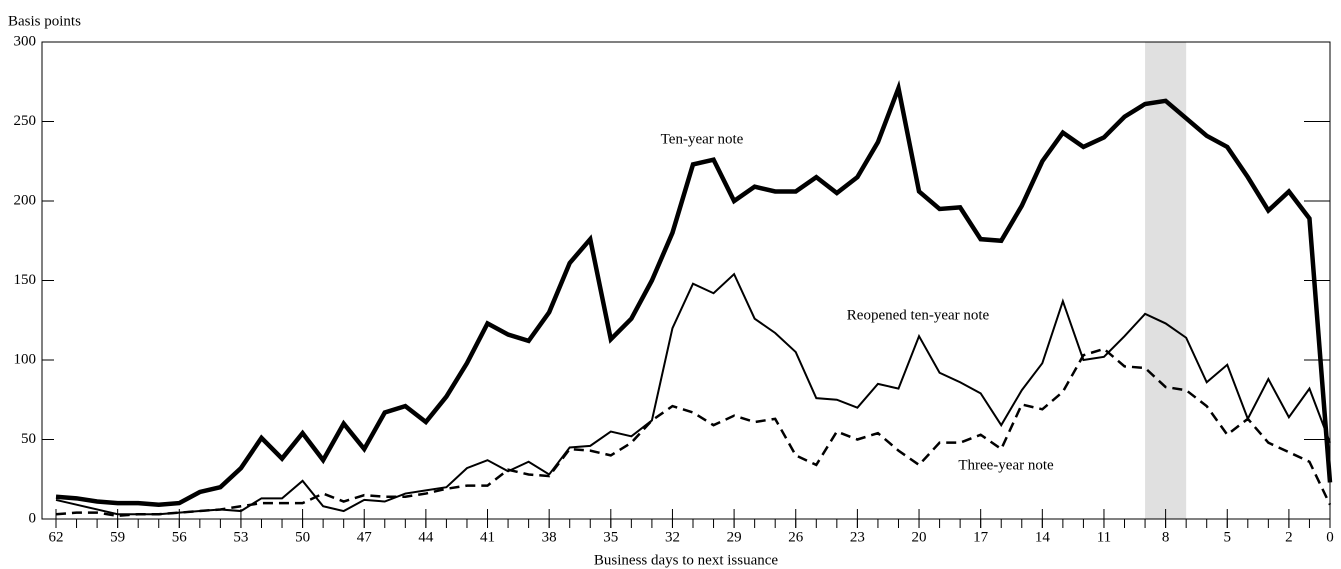 The height and width of the screenshot is (569, 1341). What do you see at coordinates (796, 537) in the screenshot?
I see `x-tick-label: 26` at bounding box center [796, 537].